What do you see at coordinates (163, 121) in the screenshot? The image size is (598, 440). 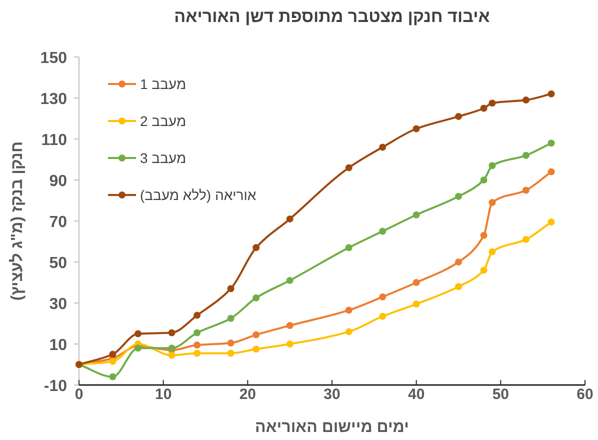 I see `legend-label: מעבב 2` at bounding box center [163, 121].